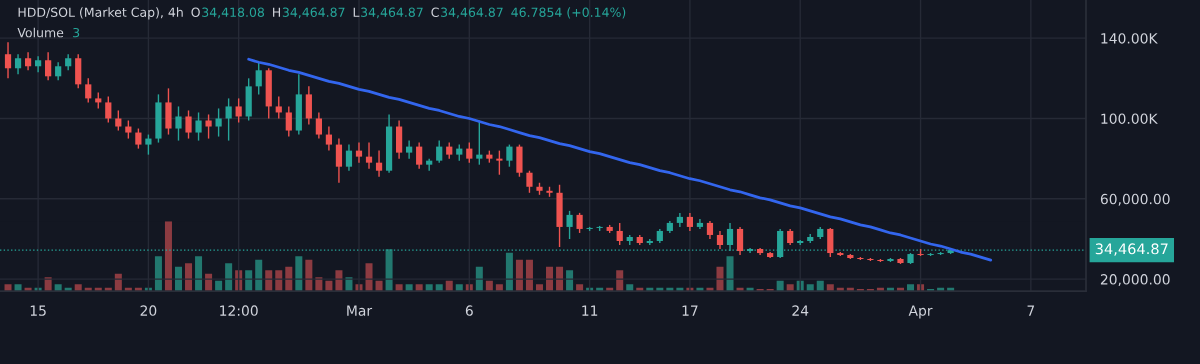  Describe the element at coordinates (1129, 38) in the screenshot. I see `y-tick-label: 140.00K` at that location.